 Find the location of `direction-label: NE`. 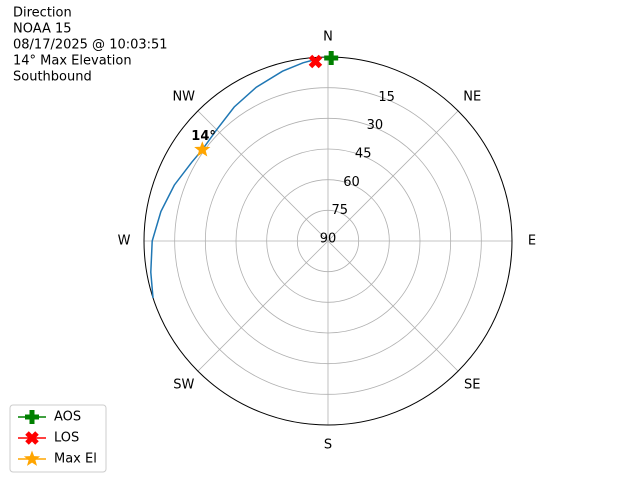

direction-label: NE is located at coordinates (472, 96).